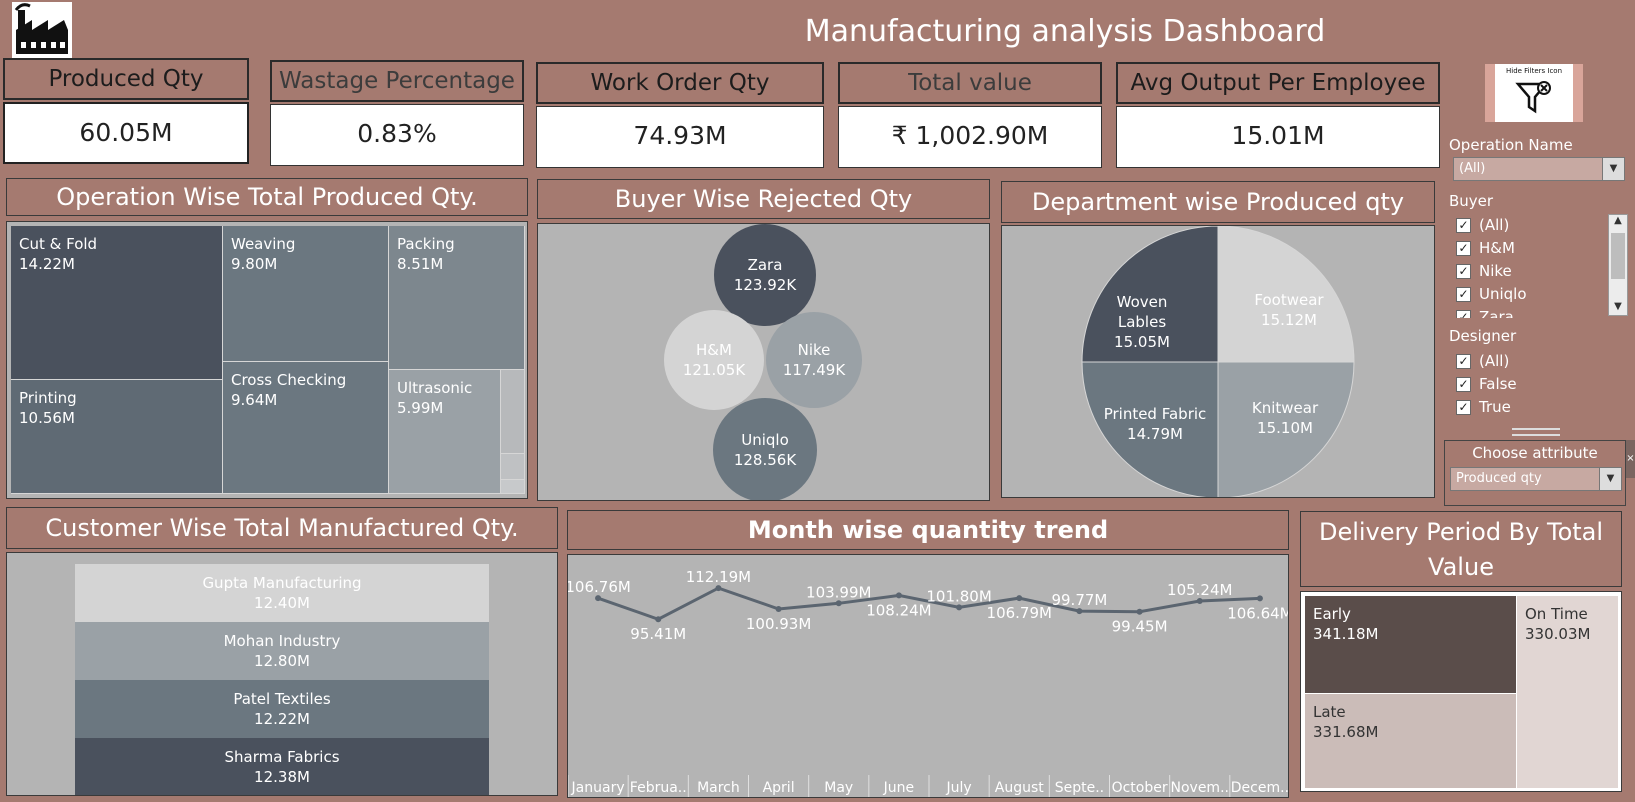 The width and height of the screenshot is (1635, 802). I want to click on treemap-cell: Cross Checking 9.64M, so click(306, 428).